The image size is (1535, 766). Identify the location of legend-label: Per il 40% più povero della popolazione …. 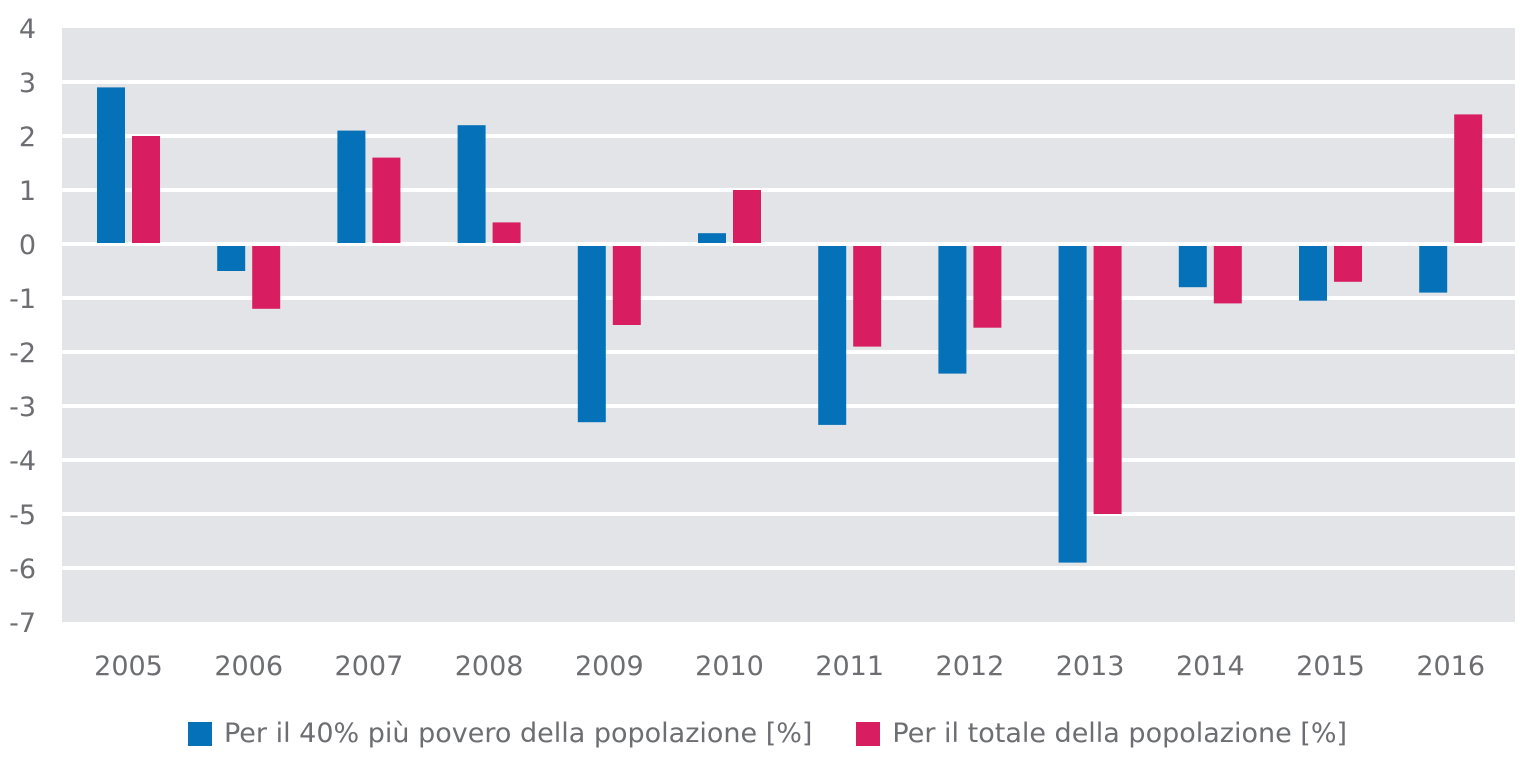
(518, 733).